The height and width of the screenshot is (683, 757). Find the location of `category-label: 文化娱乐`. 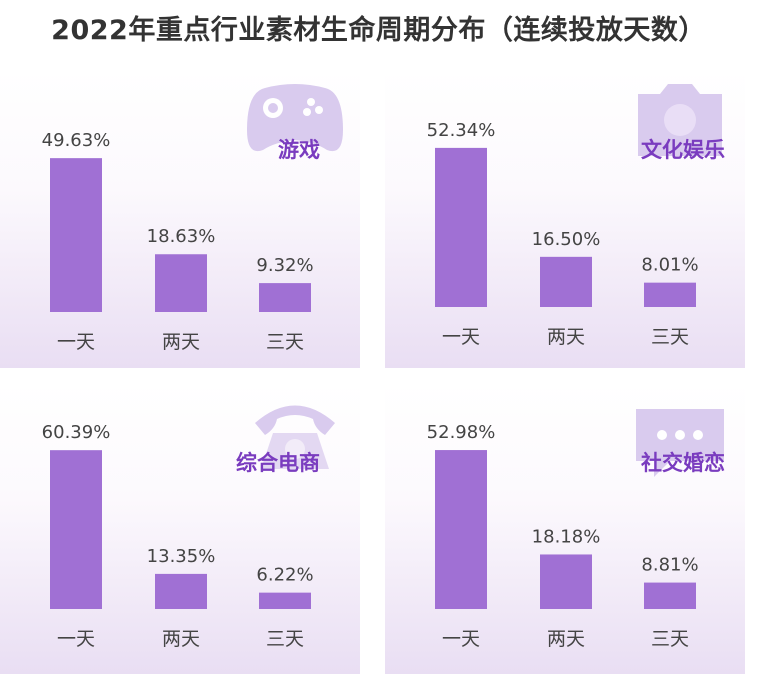

category-label: 文化娱乐 is located at coordinates (683, 150).